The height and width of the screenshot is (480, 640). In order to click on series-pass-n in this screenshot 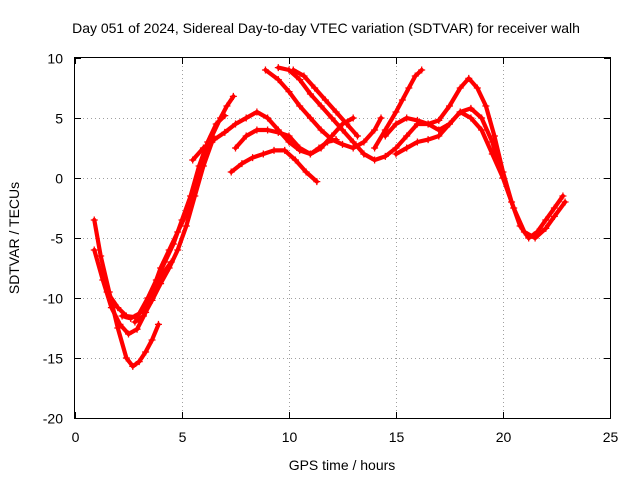, I will do `click(474, 158)`.